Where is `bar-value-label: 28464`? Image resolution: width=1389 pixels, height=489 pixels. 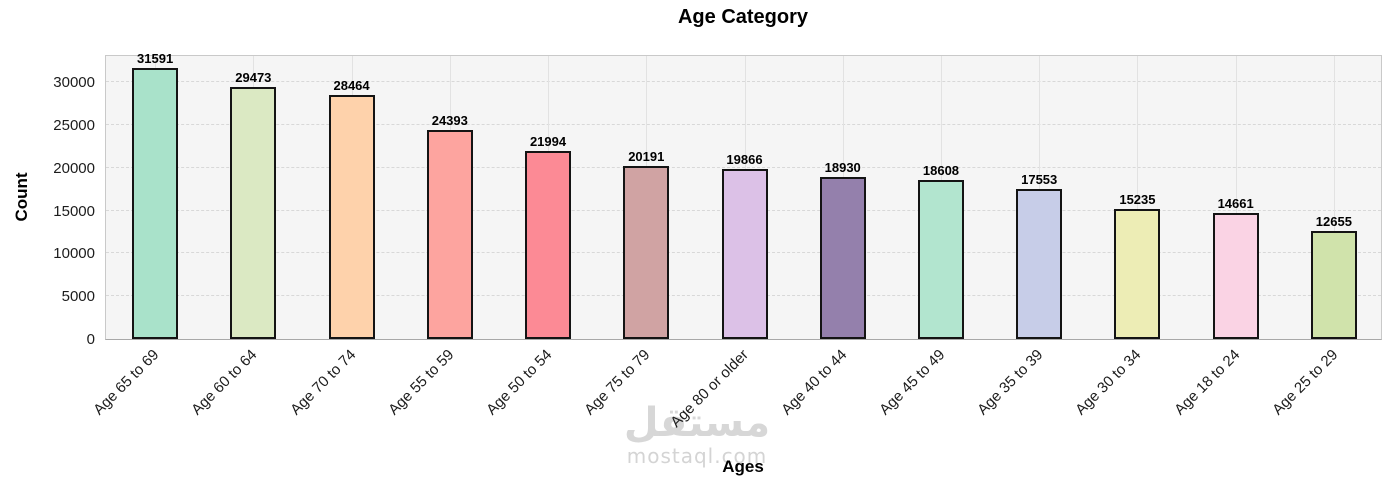
bar-value-label: 28464 is located at coordinates (351, 86).